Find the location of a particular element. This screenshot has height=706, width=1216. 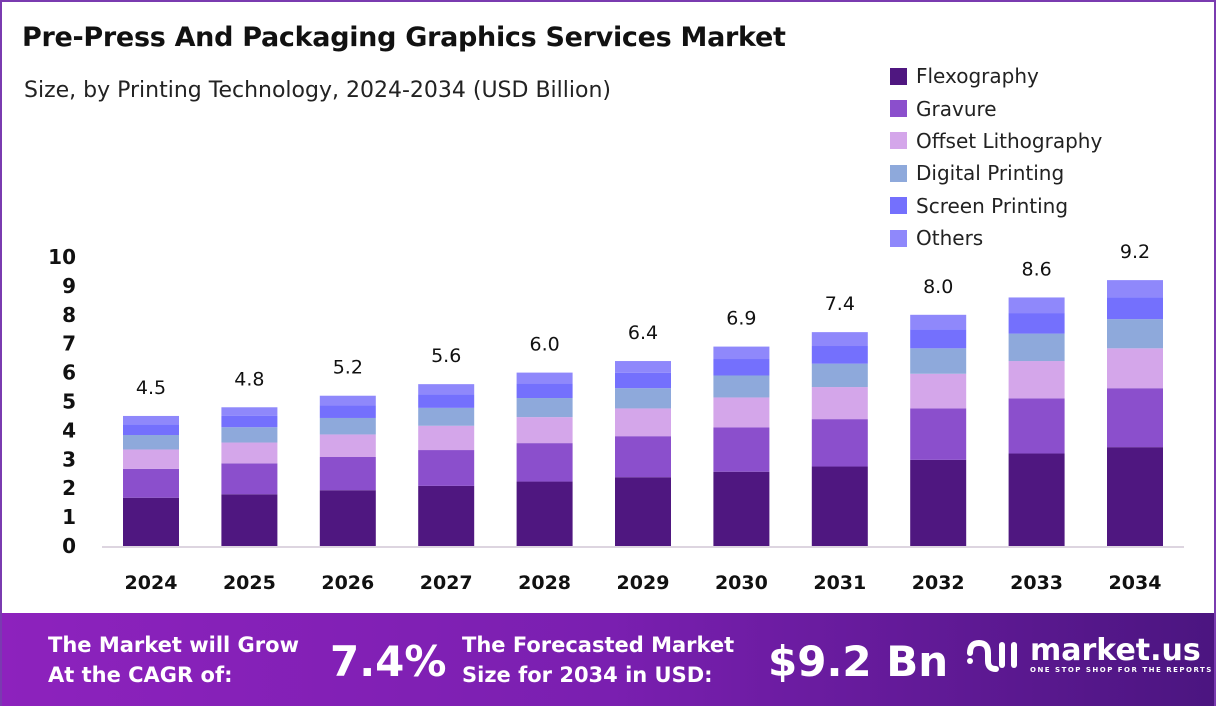

total-data-label: 7.4 is located at coordinates (840, 304).